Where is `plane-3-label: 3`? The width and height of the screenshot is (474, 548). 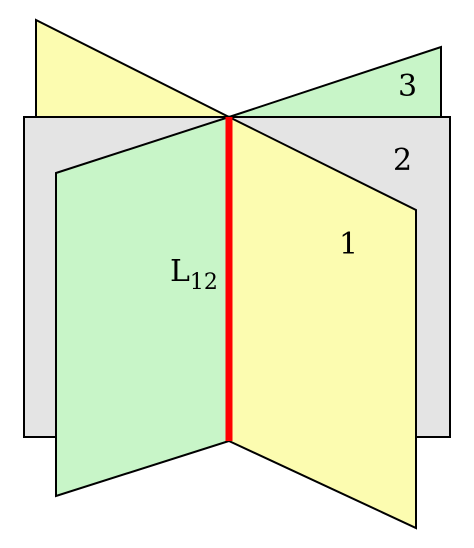
plane-3-label: 3 is located at coordinates (407, 86).